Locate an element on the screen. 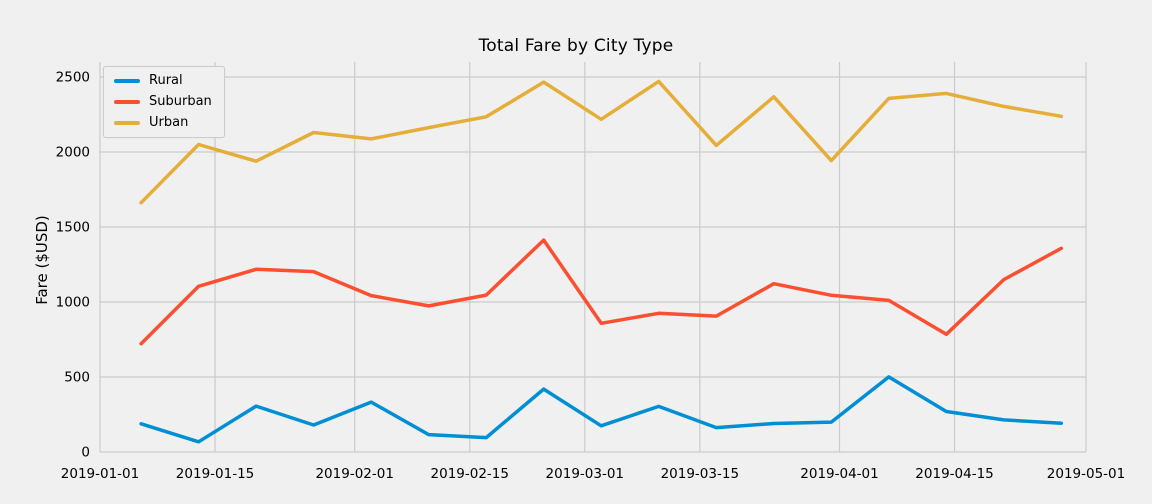  x-tick-label: 2019-03-15 is located at coordinates (700, 474).